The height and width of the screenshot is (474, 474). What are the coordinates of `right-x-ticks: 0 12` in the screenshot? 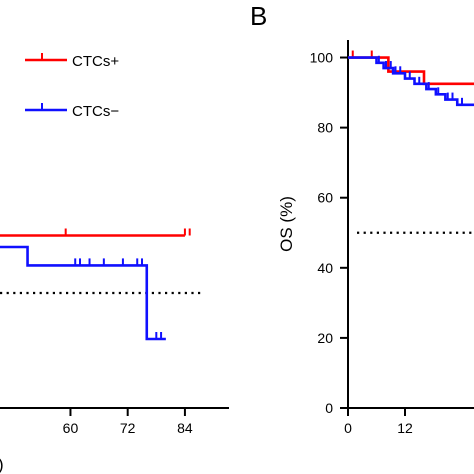 It's located at (378, 422).